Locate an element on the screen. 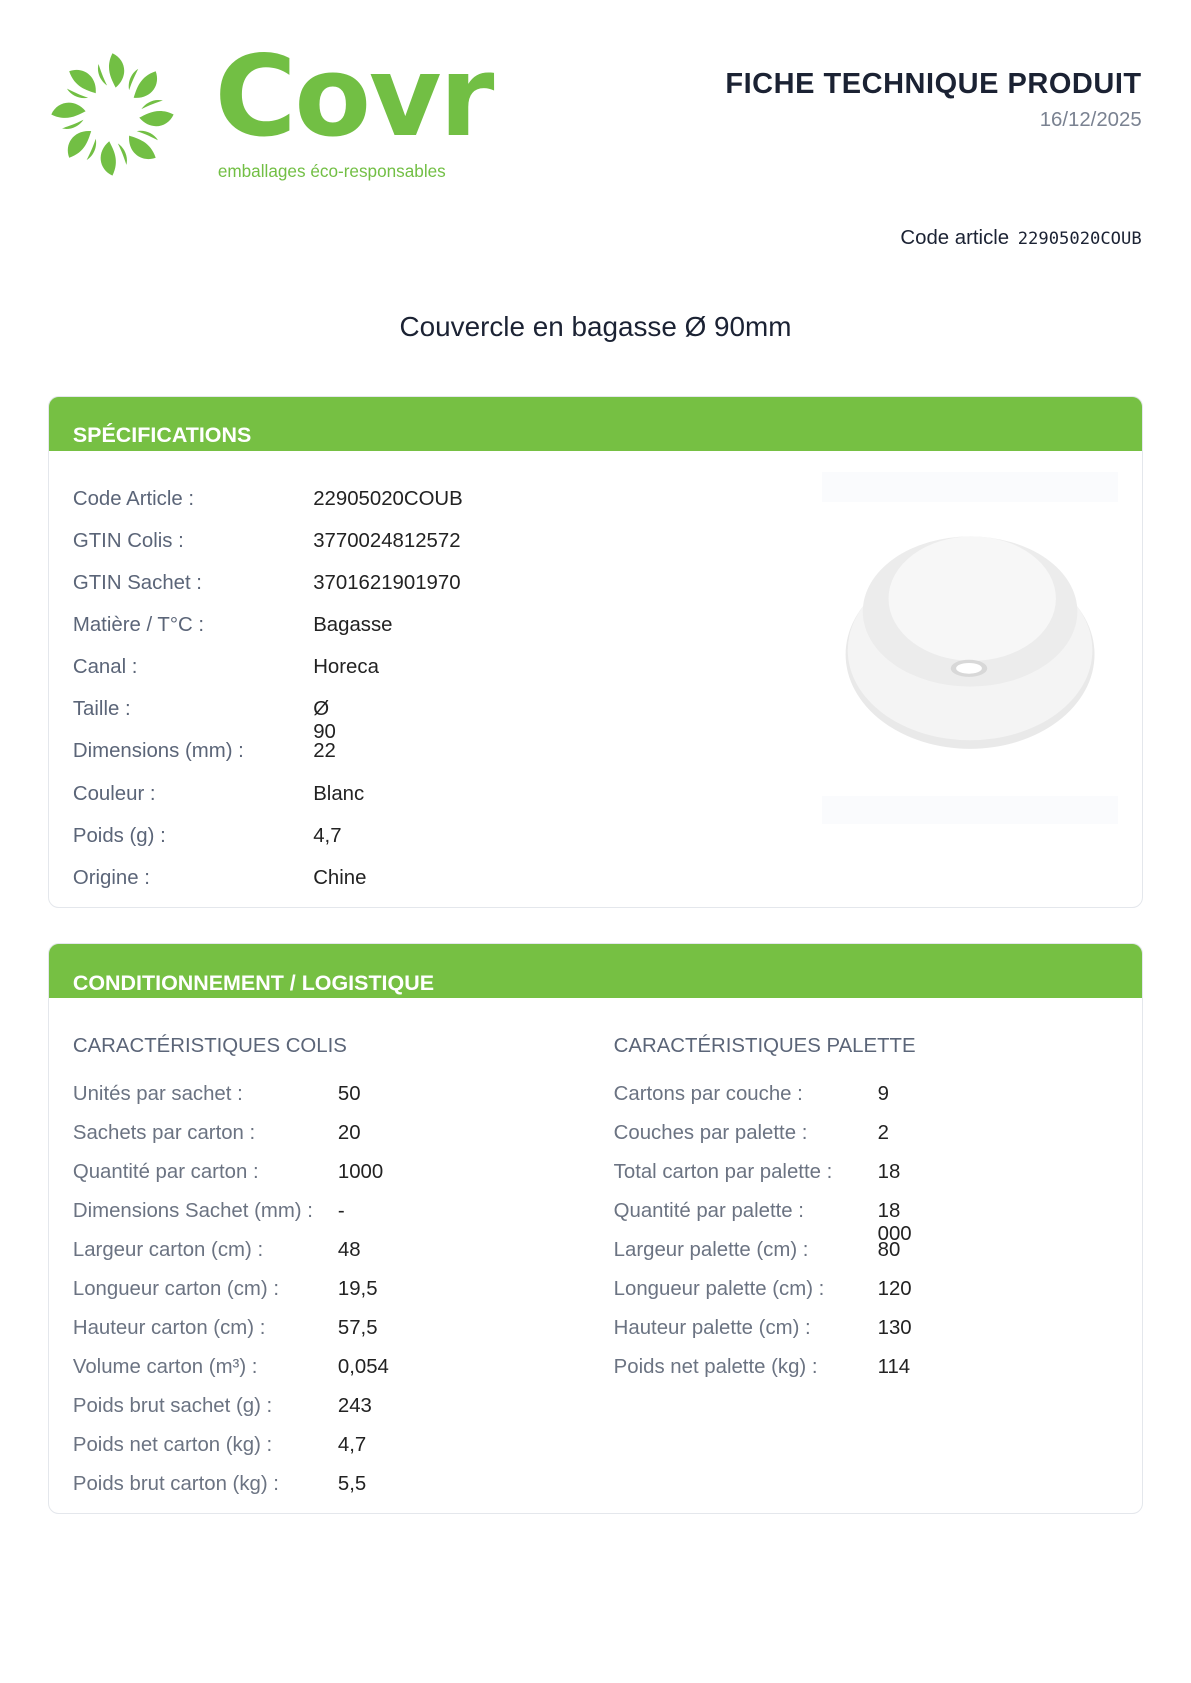 The image size is (1191, 1683). colis-value: 243 is located at coordinates (354, 1406).